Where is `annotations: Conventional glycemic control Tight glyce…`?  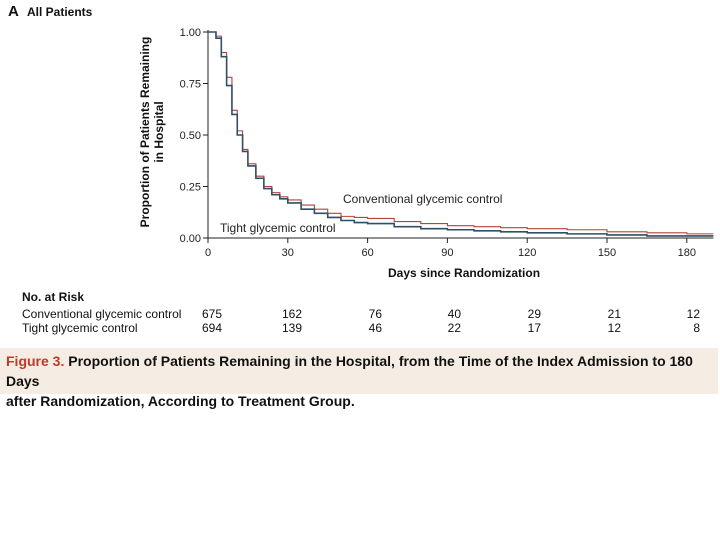
annotations: Conventional glycemic control Tight glyce… is located at coordinates (361, 213).